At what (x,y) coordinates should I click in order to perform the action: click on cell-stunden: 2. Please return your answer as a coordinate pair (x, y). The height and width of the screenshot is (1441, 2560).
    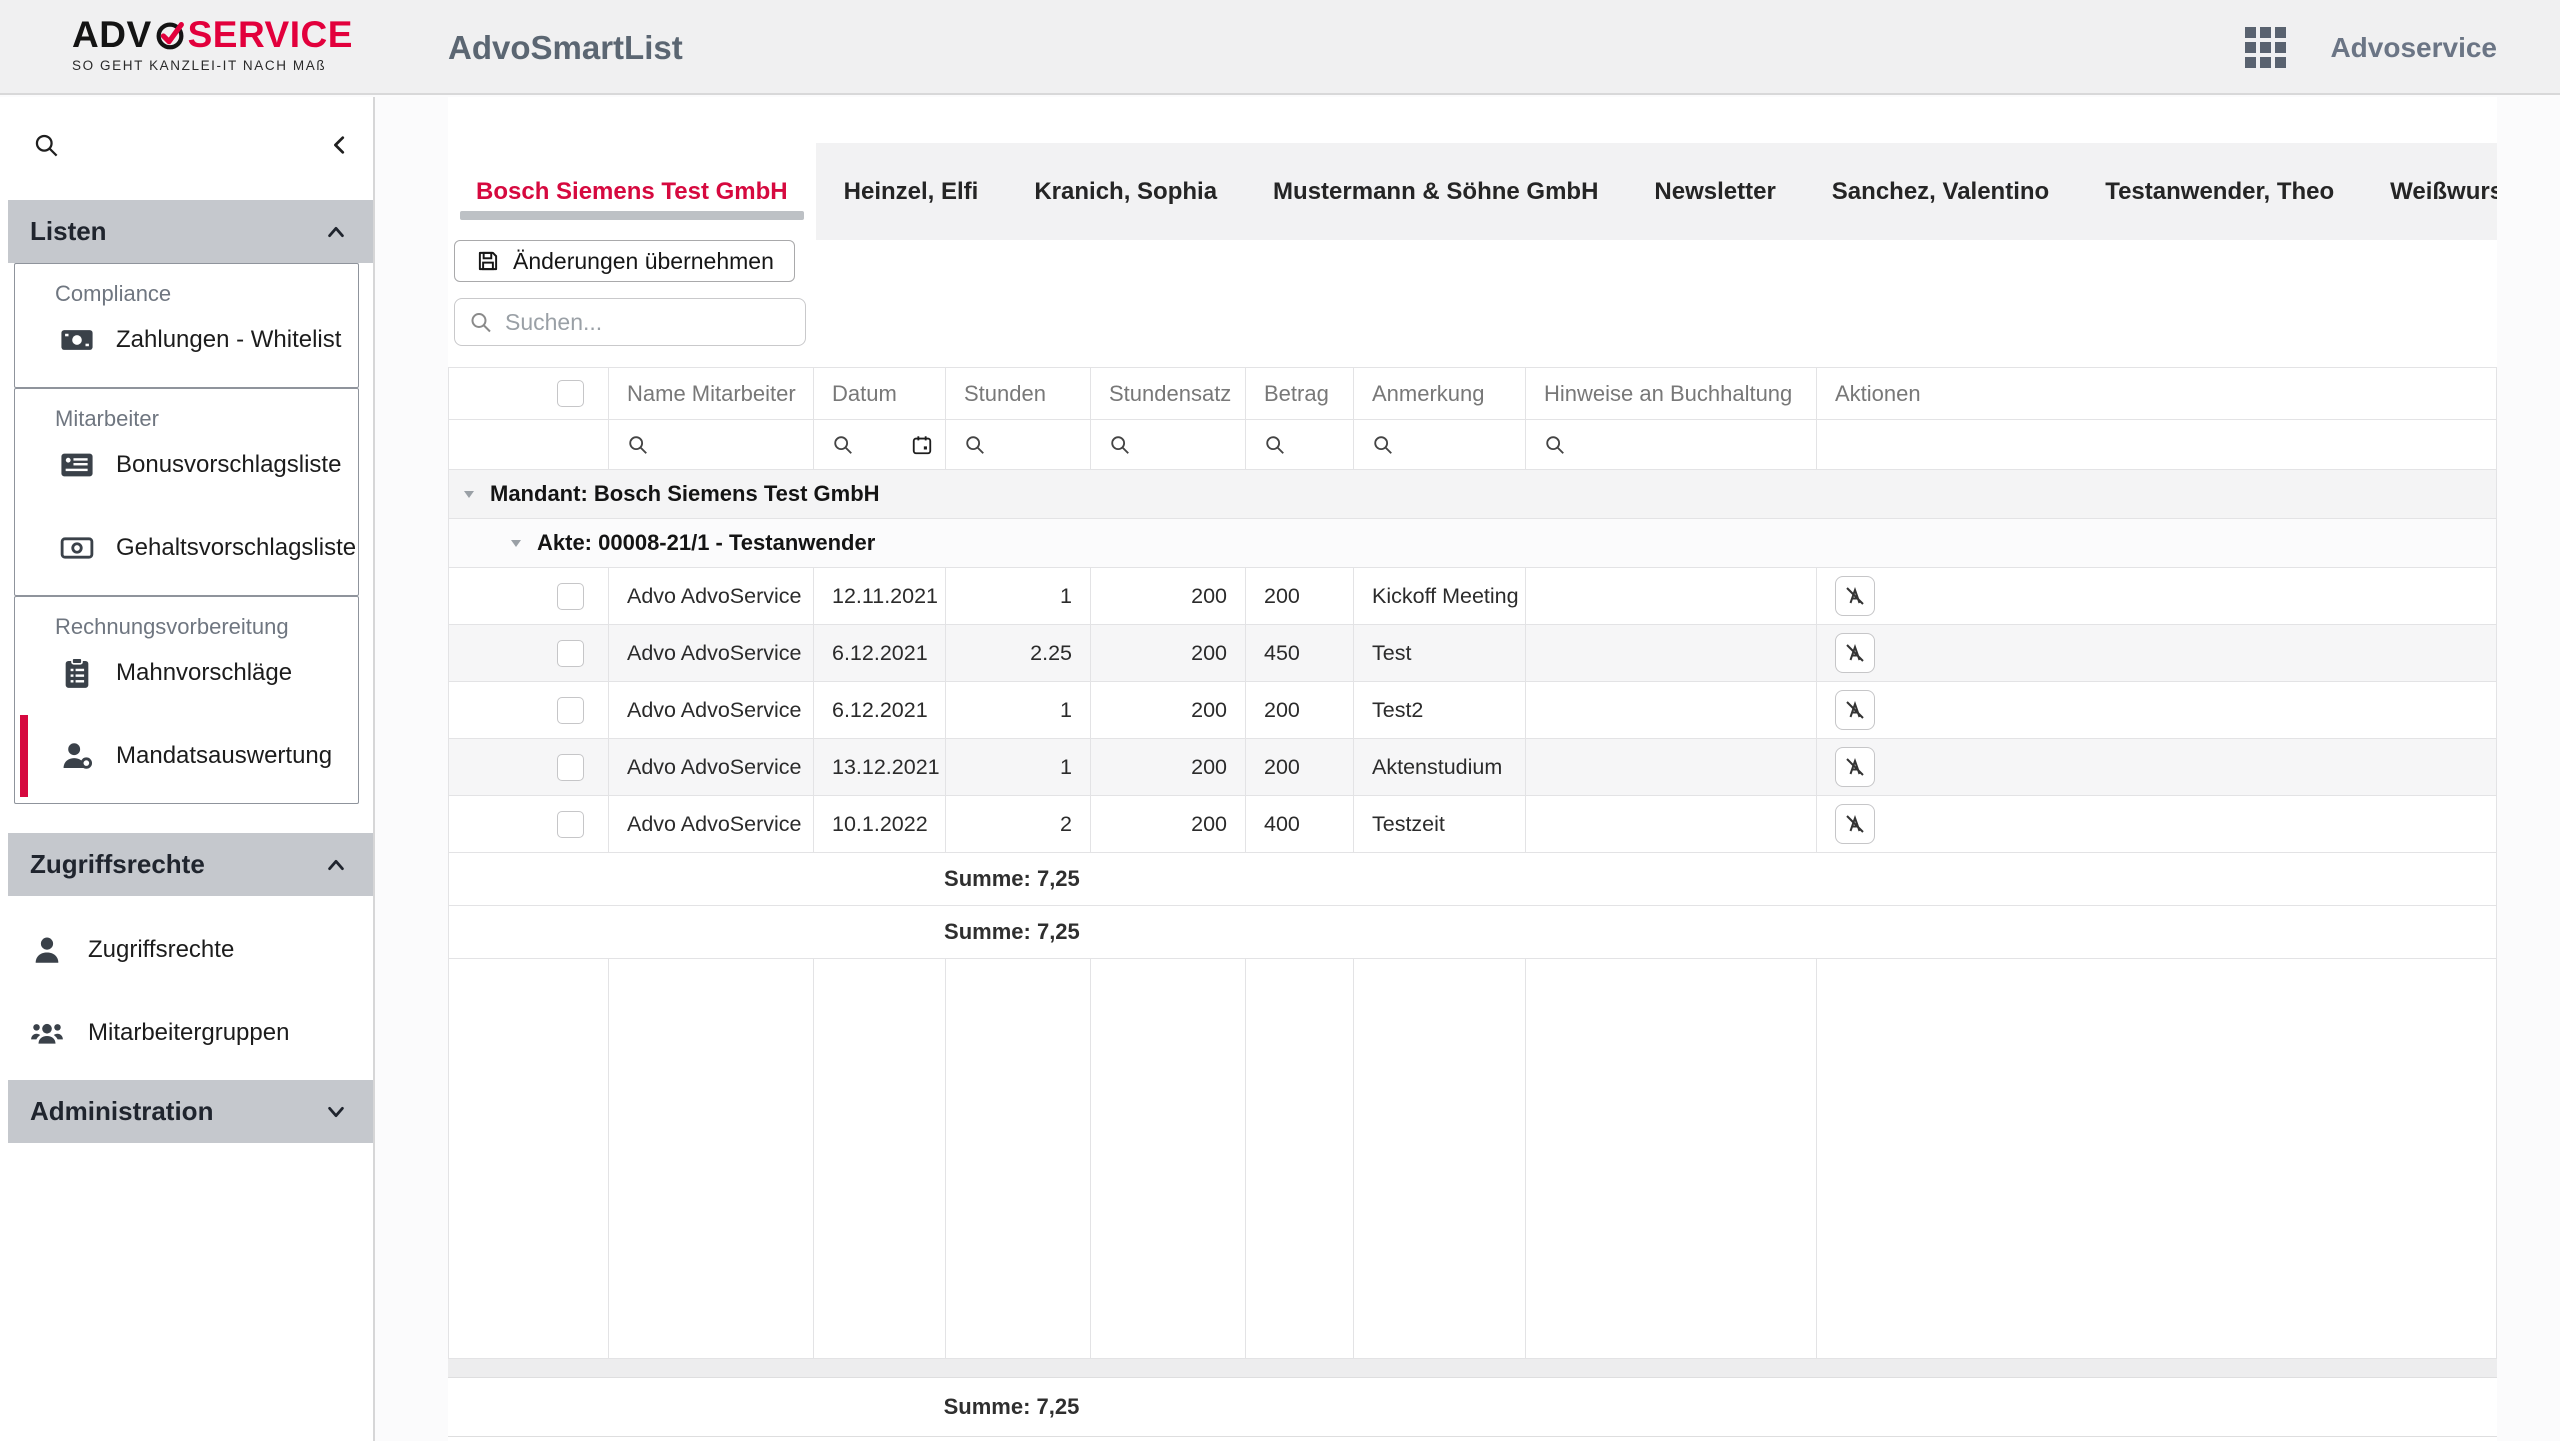
    Looking at the image, I should click on (1018, 824).